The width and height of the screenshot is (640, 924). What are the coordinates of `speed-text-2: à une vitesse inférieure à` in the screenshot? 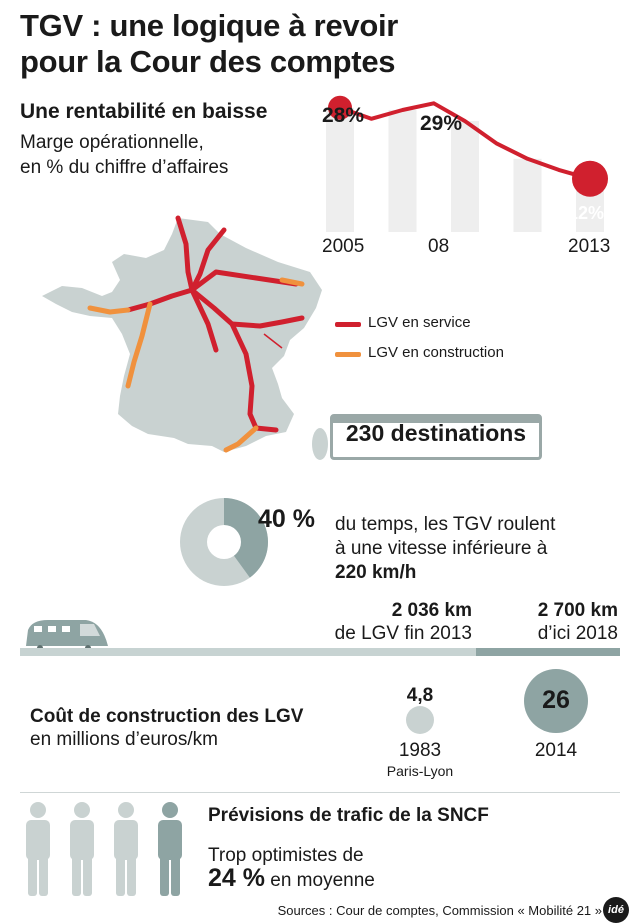 It's located at (441, 548).